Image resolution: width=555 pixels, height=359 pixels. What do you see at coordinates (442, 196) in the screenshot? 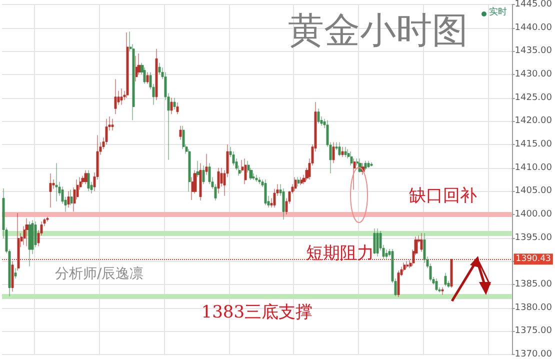
I see `ref-line-label: 缺口回补` at bounding box center [442, 196].